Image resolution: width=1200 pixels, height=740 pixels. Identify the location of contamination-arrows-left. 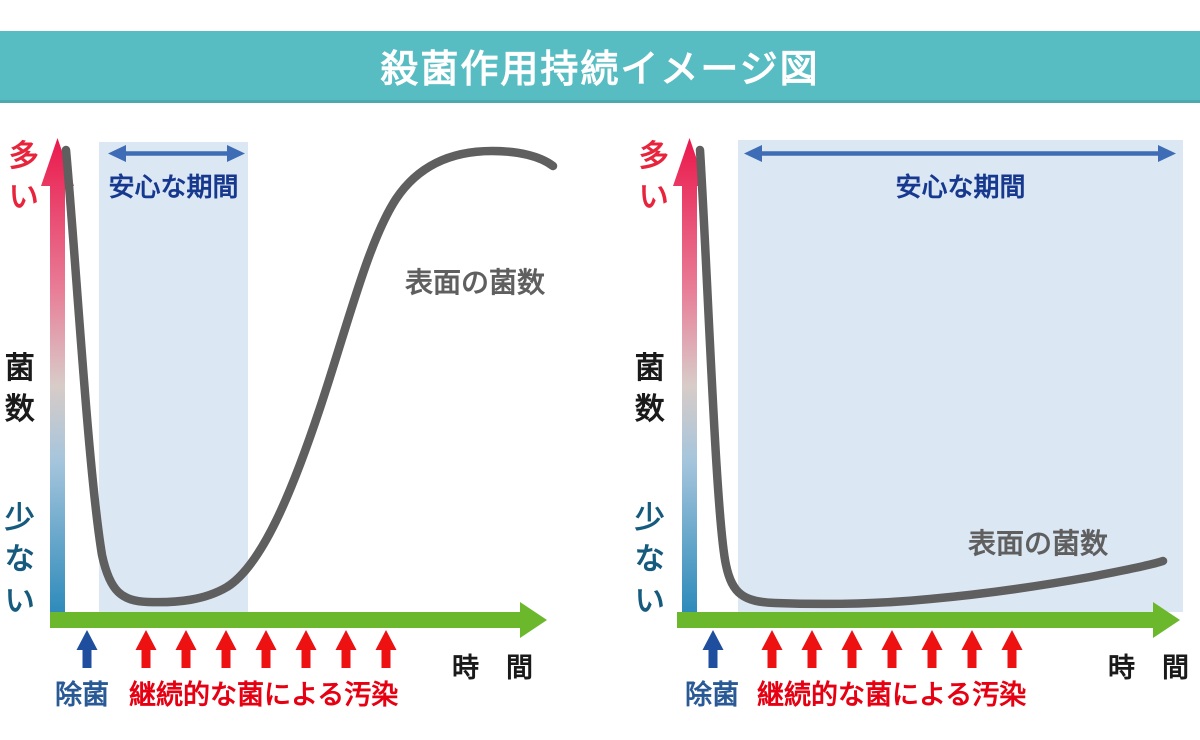
(266, 649).